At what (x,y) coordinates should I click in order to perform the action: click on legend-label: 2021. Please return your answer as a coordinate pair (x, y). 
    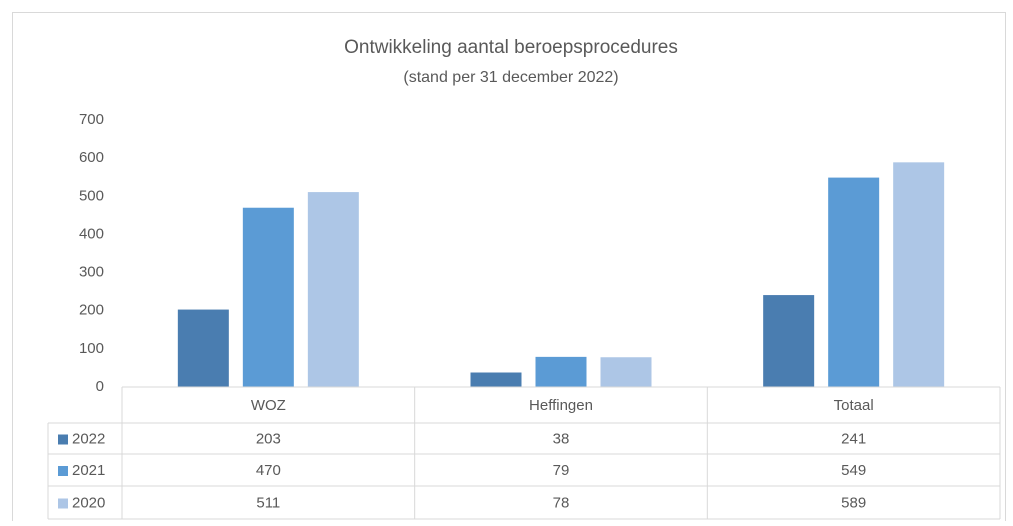
    Looking at the image, I should click on (88, 470).